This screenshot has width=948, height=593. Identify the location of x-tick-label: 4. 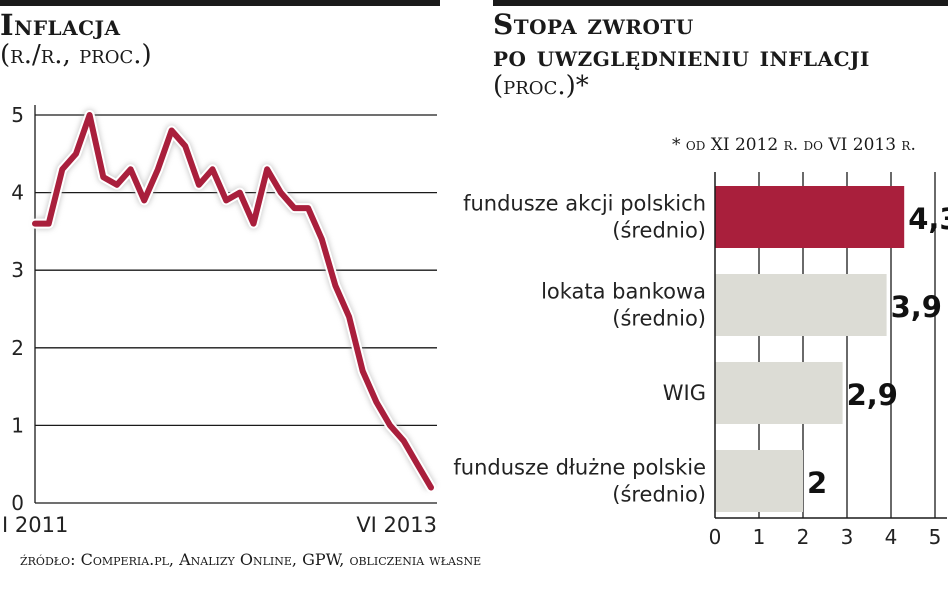
(891, 537).